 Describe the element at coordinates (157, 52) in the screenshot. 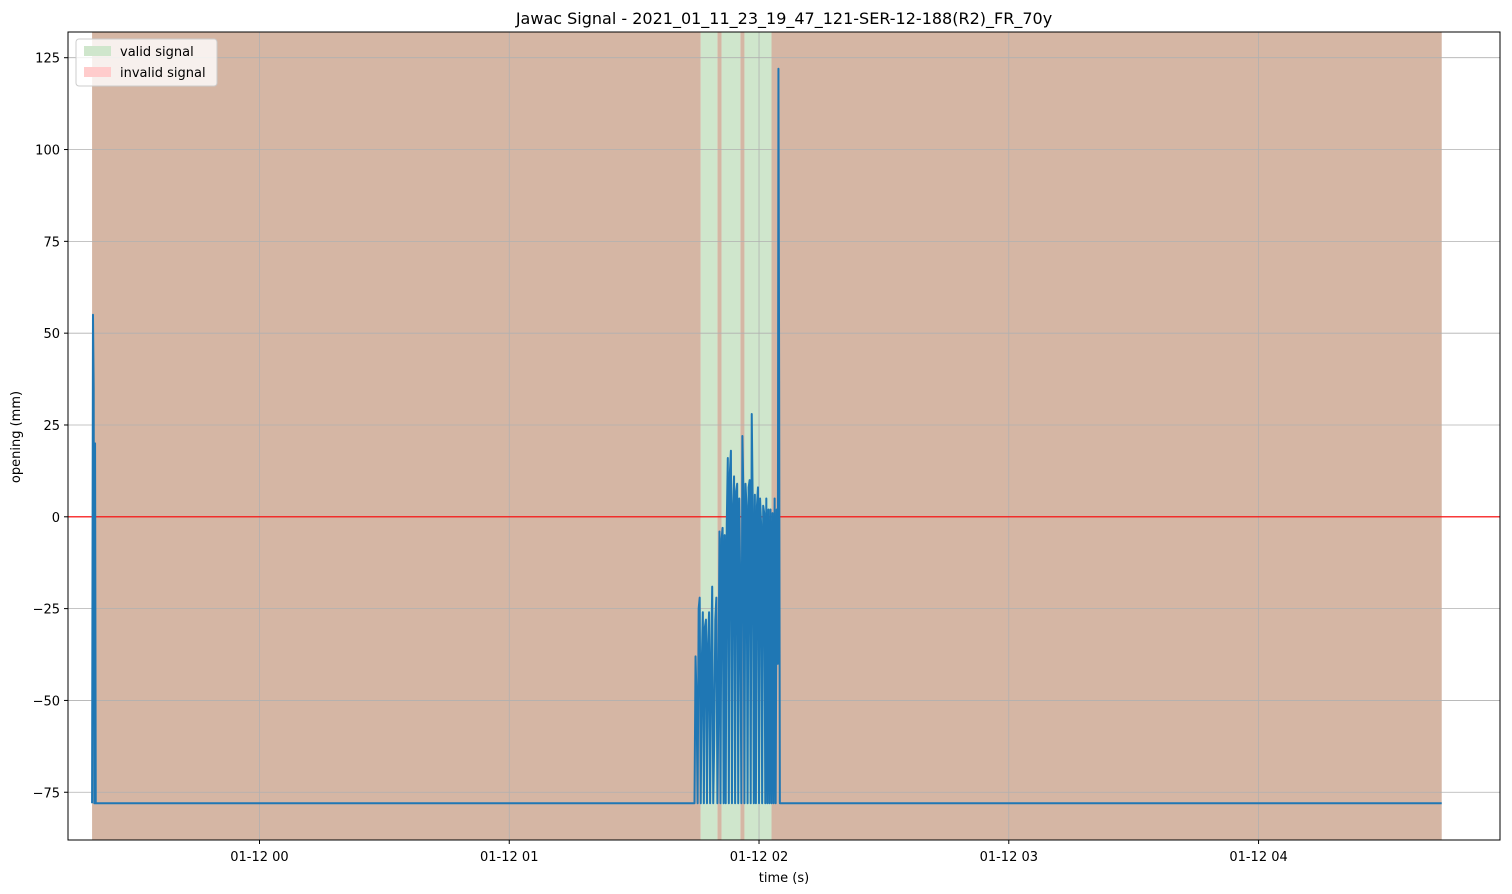

I see `legend-label-valid: valid signal` at that location.